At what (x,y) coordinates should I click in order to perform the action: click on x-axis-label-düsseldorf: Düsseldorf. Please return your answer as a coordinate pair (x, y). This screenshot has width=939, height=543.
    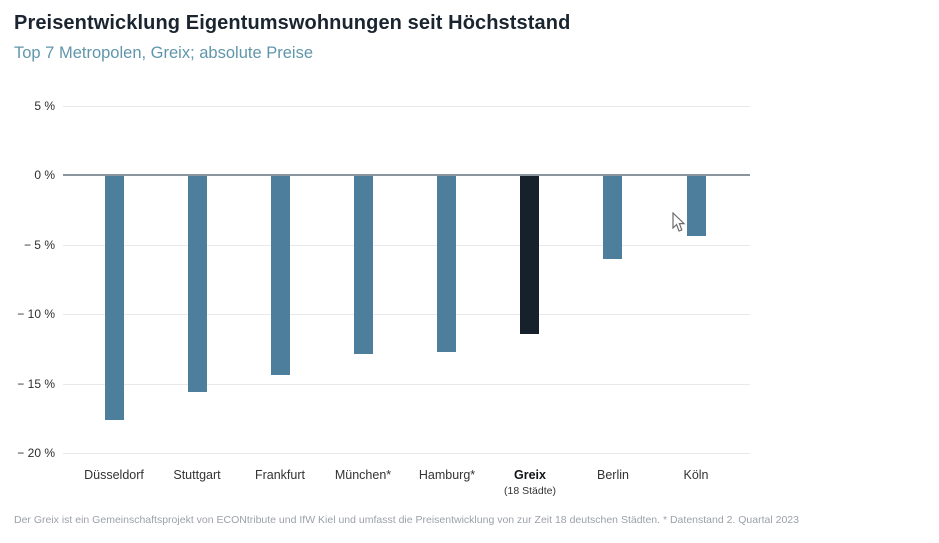
    Looking at the image, I should click on (114, 475).